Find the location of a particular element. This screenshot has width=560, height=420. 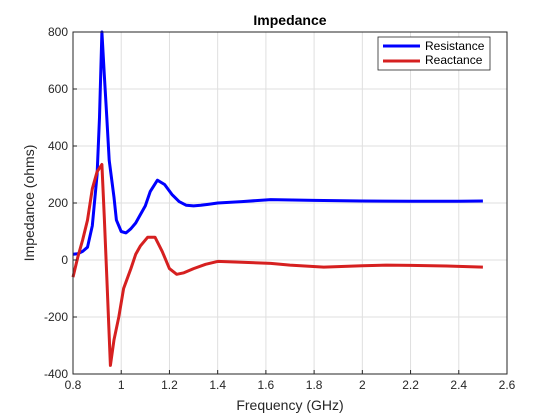

x-tick-label: 2 is located at coordinates (362, 385).